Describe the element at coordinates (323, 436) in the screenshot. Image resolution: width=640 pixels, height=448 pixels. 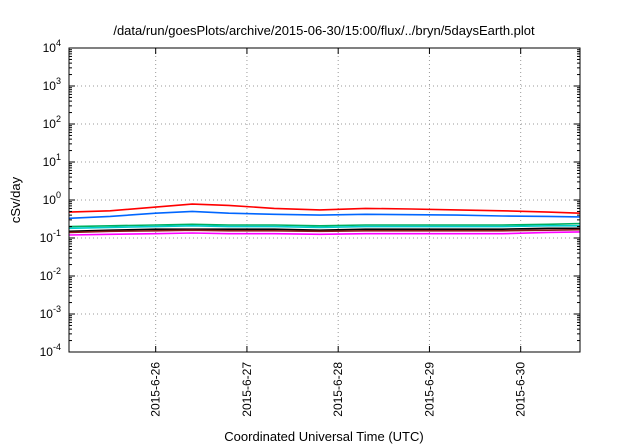
I see `x-axis-label: Coordinated Universal Time (UTC)` at that location.